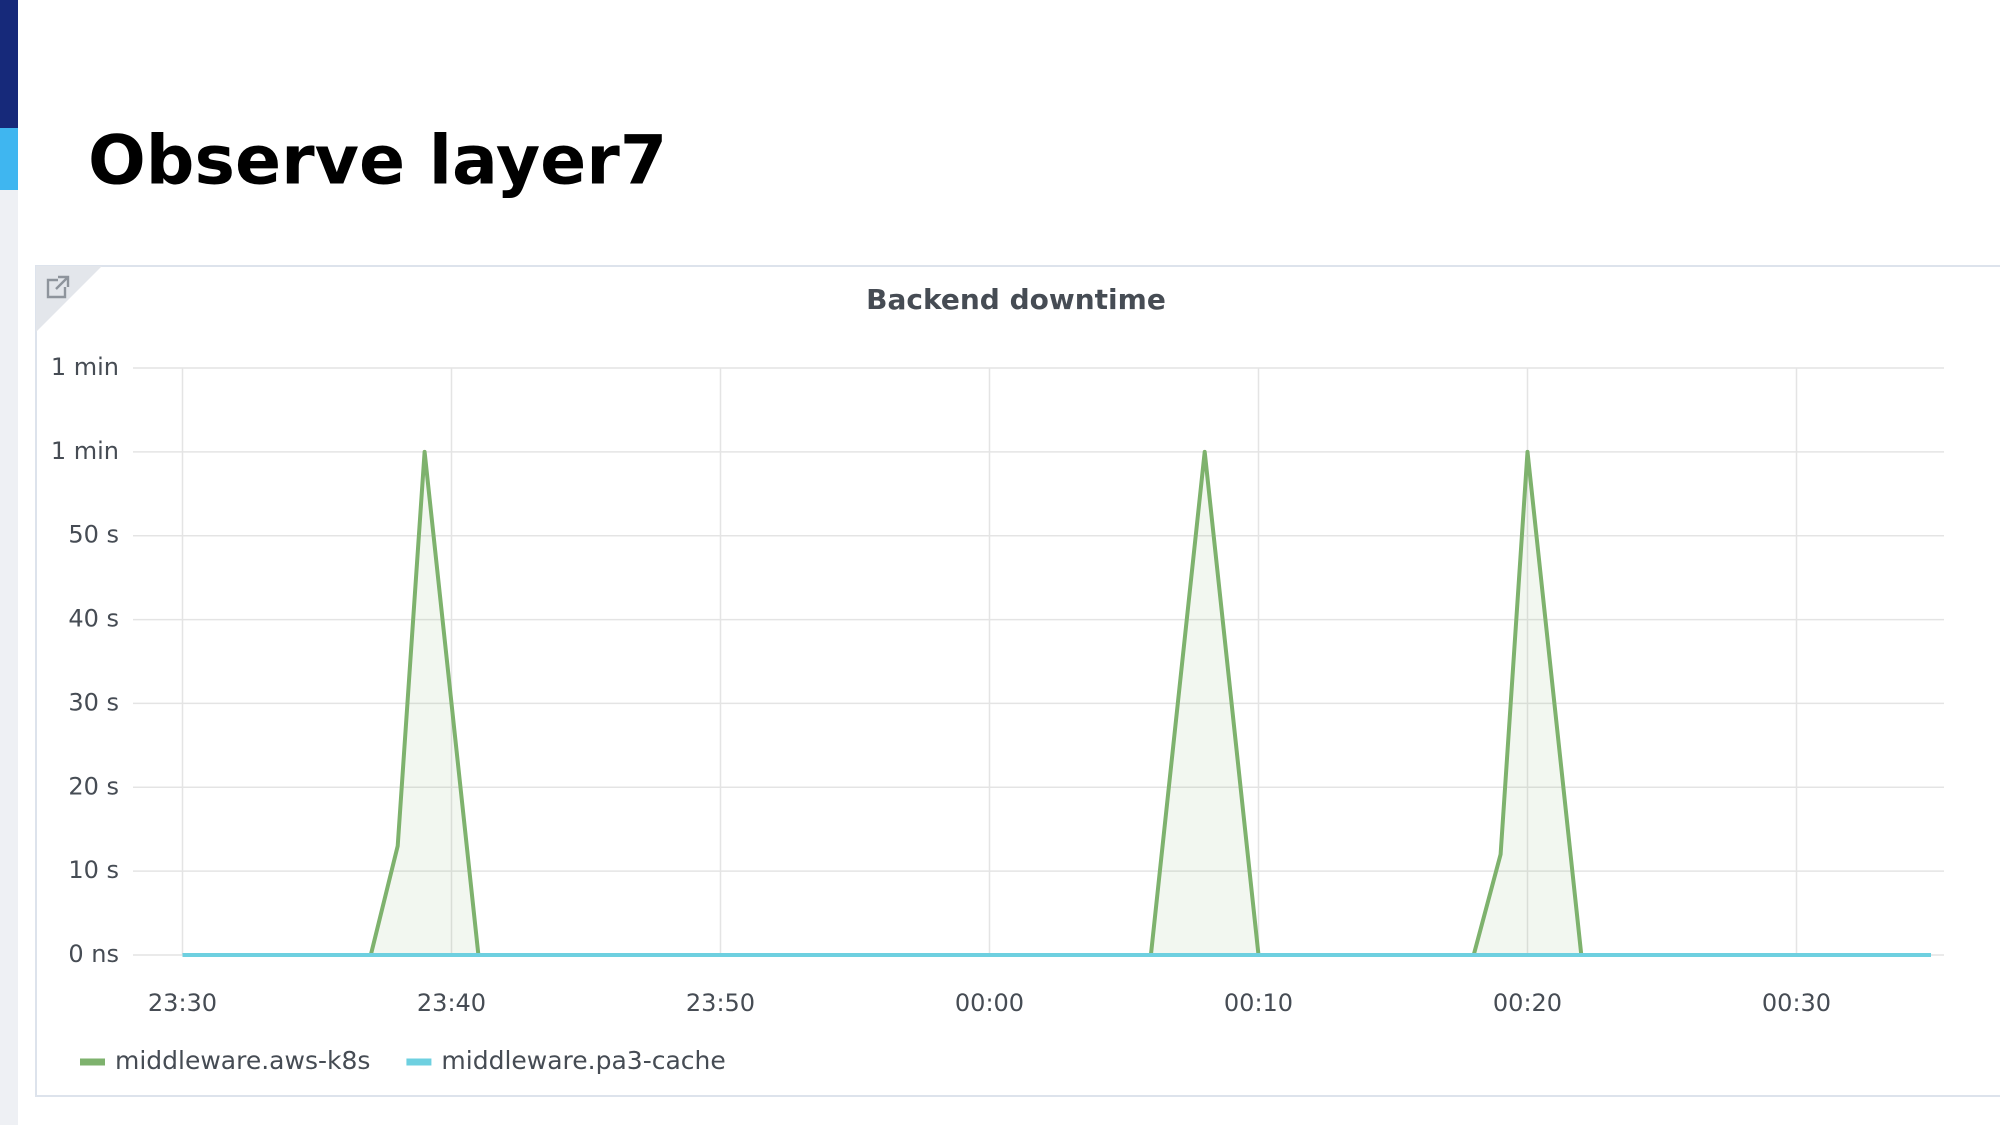 The width and height of the screenshot is (2000, 1125). What do you see at coordinates (989, 1003) in the screenshot?
I see `x-tick-label: 00:00` at bounding box center [989, 1003].